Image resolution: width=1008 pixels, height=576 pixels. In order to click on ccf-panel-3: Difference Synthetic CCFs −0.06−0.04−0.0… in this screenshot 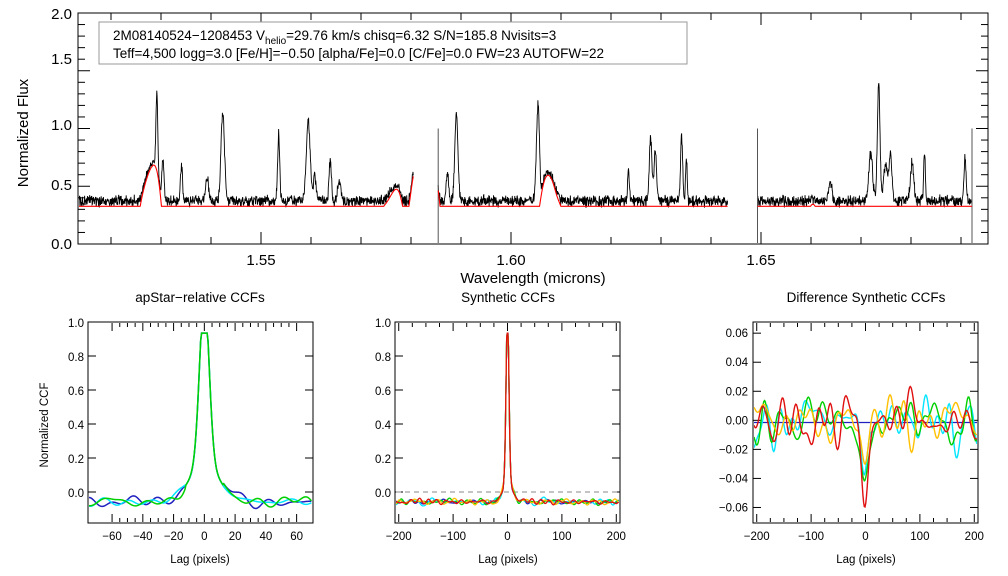, I will do `click(851, 428)`.